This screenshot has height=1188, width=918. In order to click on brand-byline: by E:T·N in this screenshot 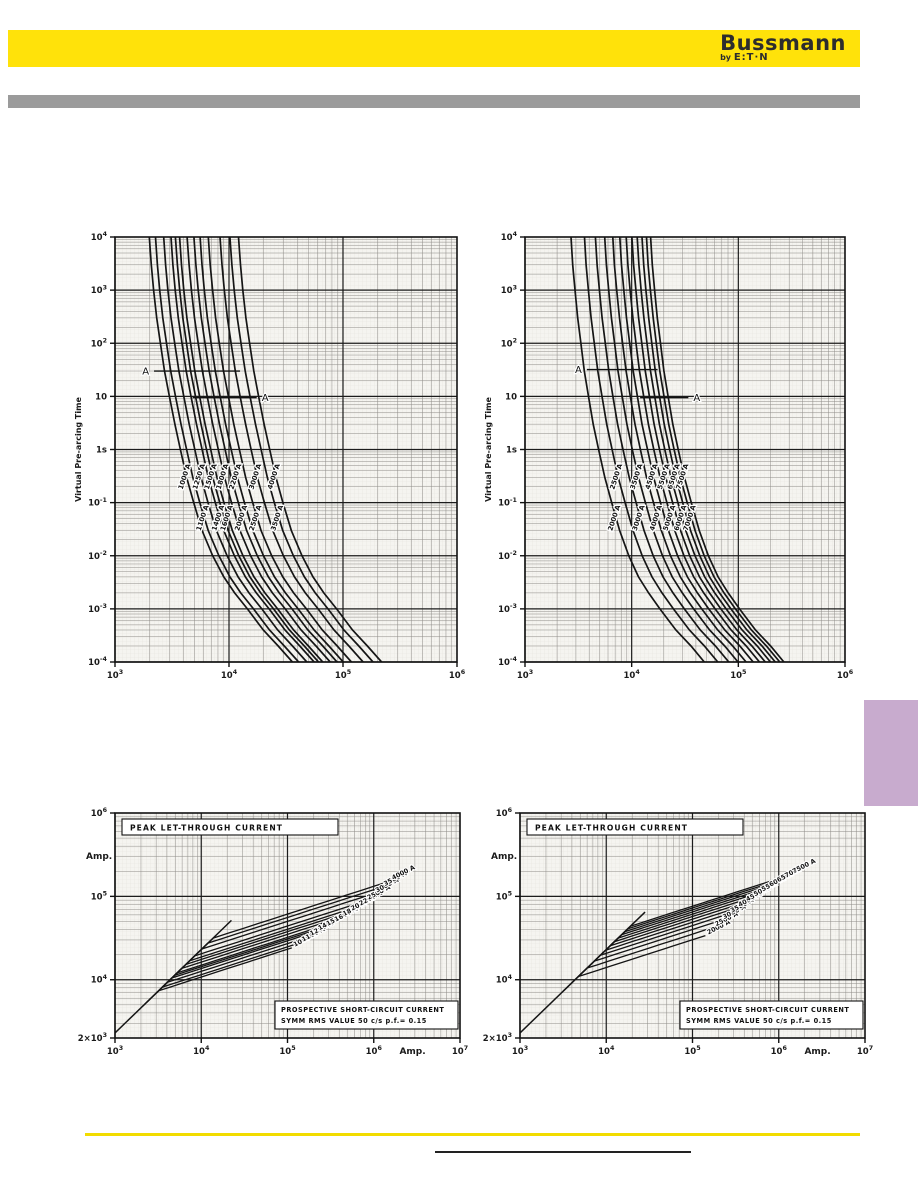, I will do `click(783, 57)`.